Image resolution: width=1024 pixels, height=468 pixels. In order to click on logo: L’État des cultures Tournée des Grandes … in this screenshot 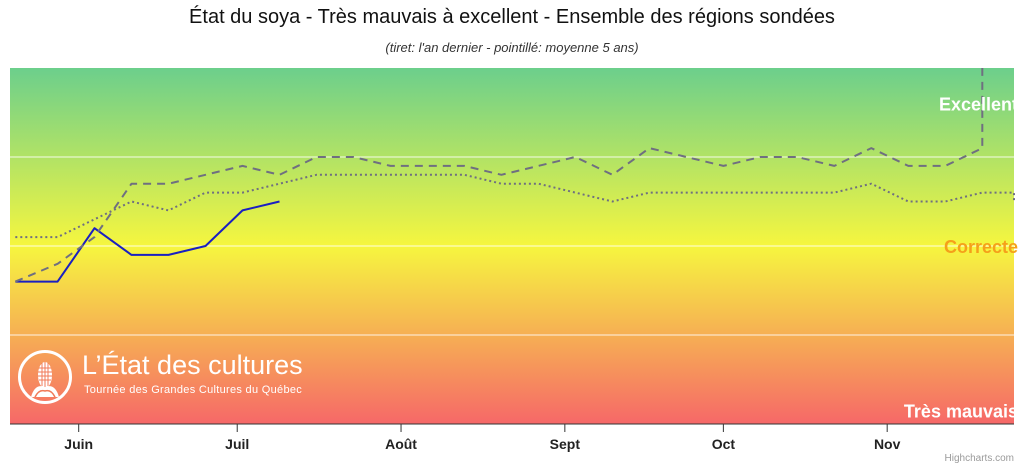, I will do `click(178, 380)`.